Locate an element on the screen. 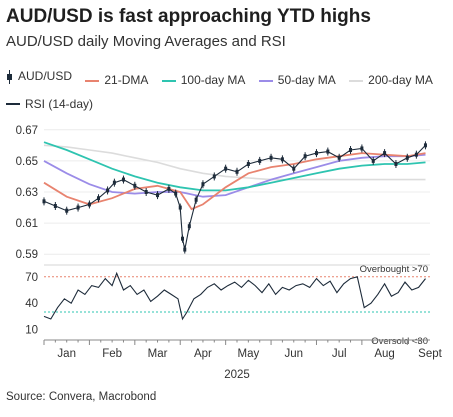 The width and height of the screenshot is (453, 417). x-tick-label: Jan is located at coordinates (66, 354).